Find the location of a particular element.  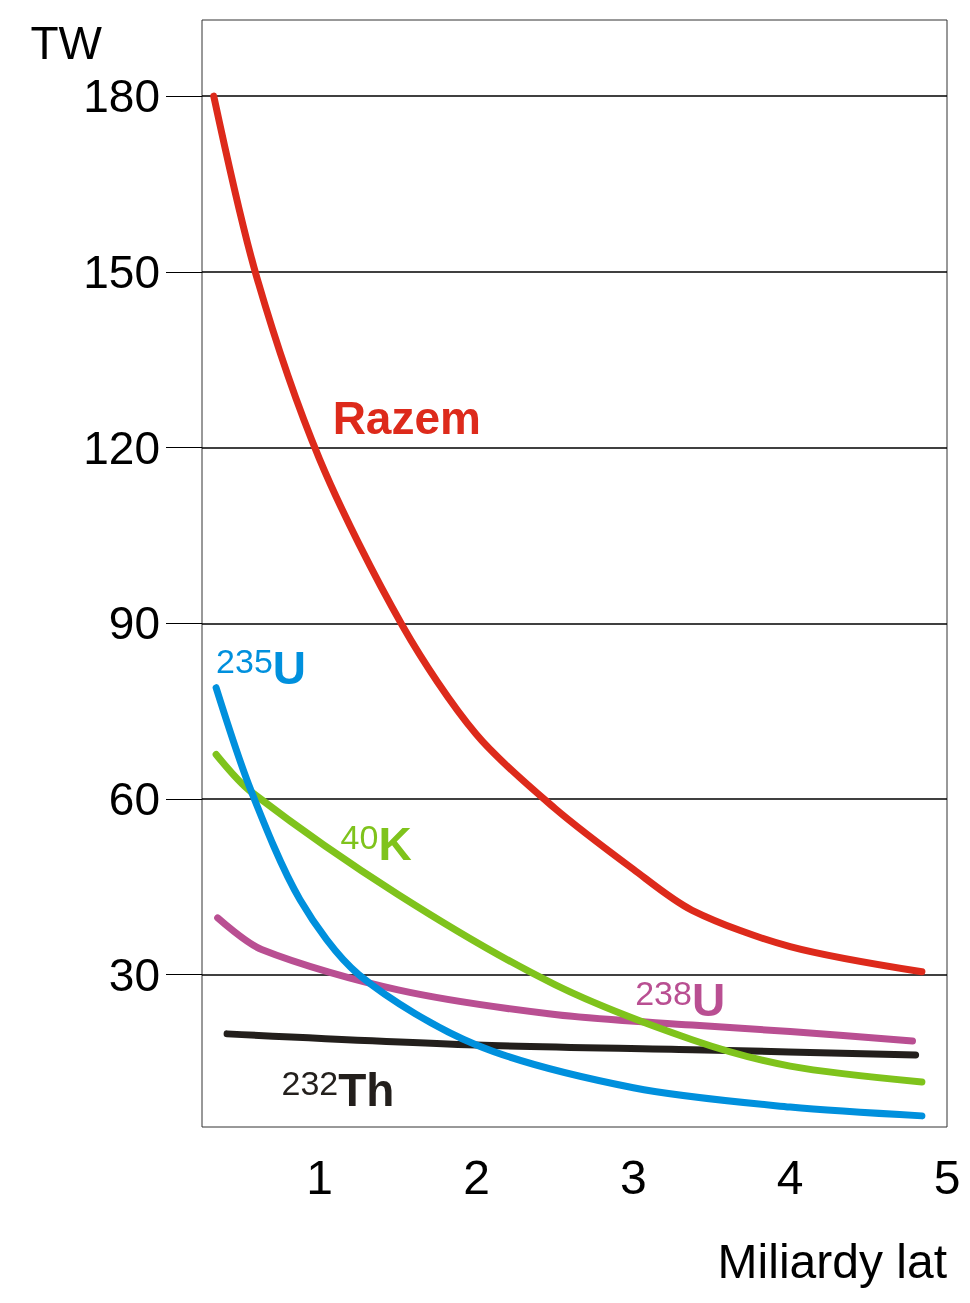

y-tick-label: 120 is located at coordinates (121, 447).